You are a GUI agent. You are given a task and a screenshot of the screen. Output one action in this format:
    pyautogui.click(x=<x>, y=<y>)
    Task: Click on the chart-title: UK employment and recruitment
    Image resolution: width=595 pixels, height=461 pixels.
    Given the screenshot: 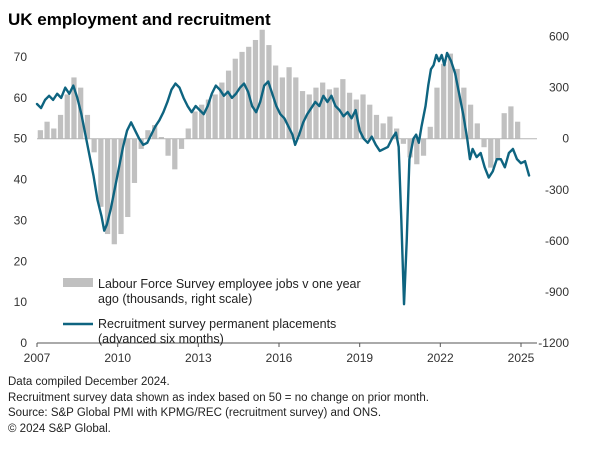 What is the action you would take?
    pyautogui.click(x=139, y=19)
    